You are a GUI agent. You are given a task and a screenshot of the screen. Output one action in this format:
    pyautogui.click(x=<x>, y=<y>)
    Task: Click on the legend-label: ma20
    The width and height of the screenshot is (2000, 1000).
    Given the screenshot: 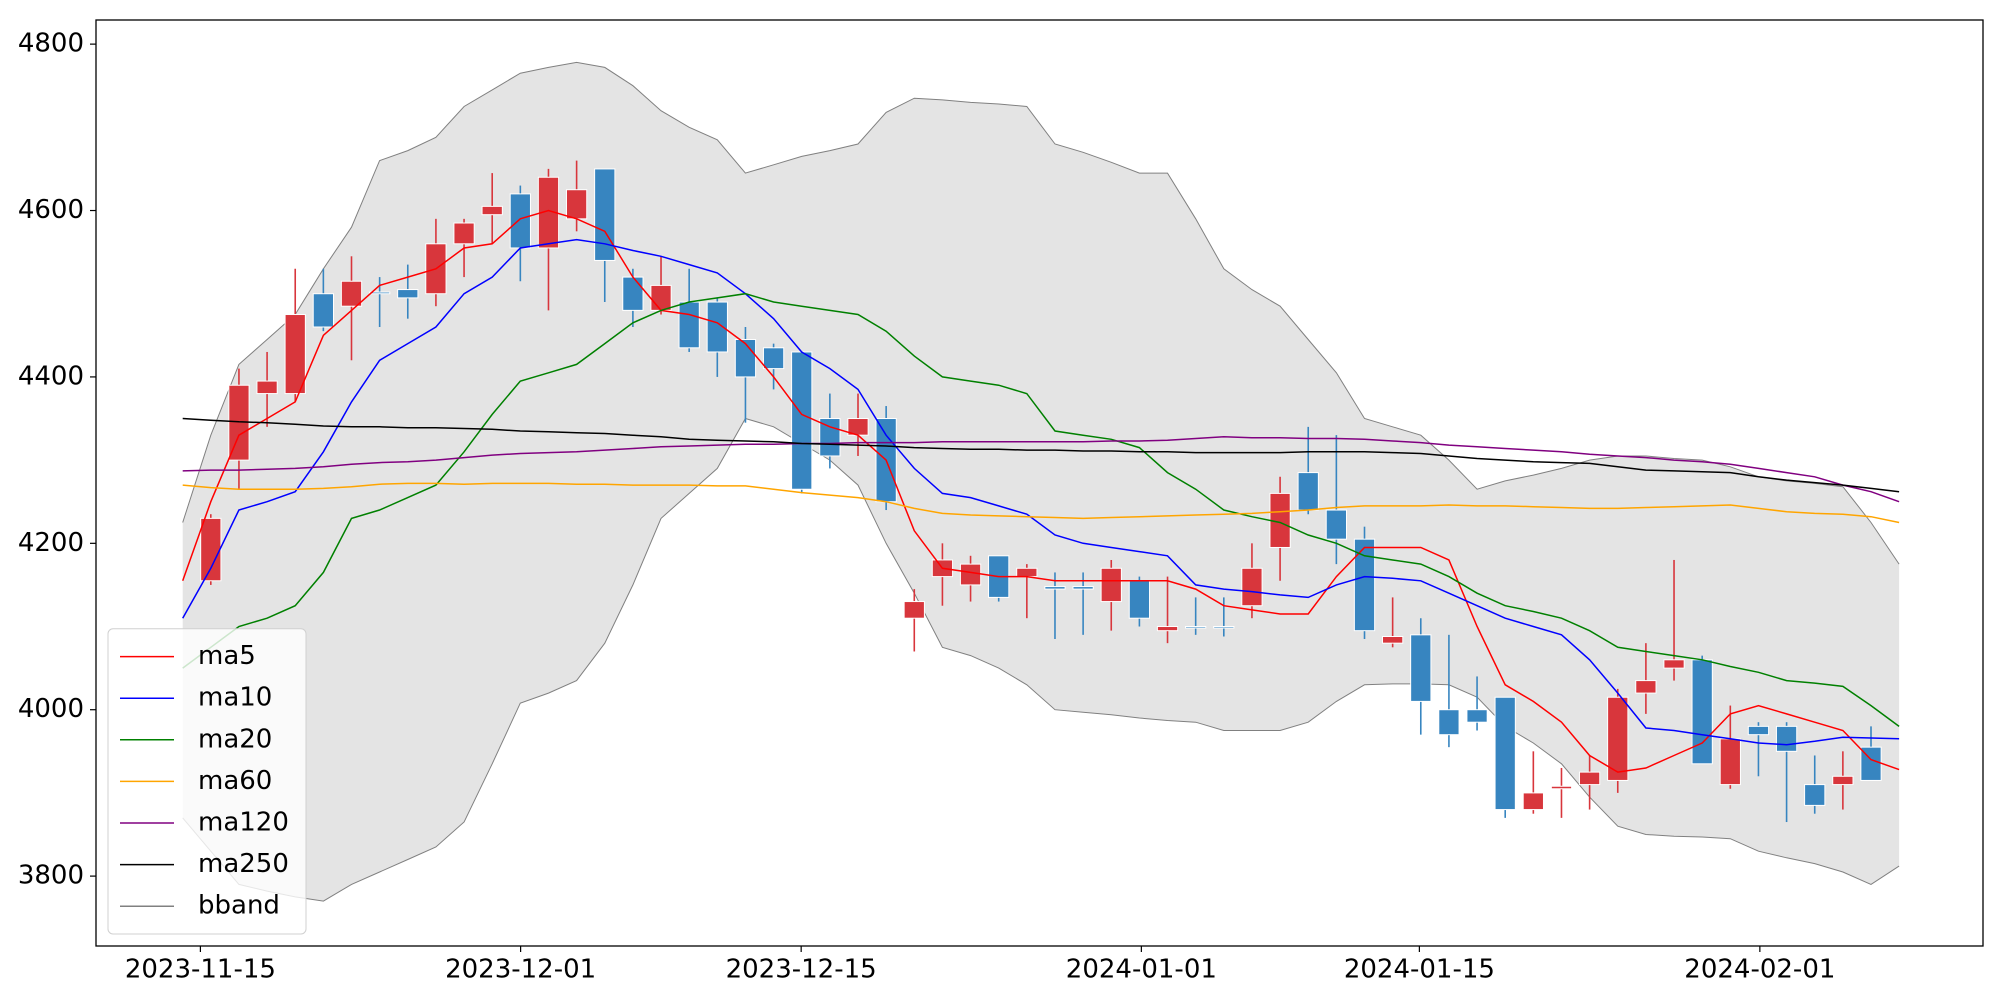 What is the action you would take?
    pyautogui.click(x=235, y=739)
    